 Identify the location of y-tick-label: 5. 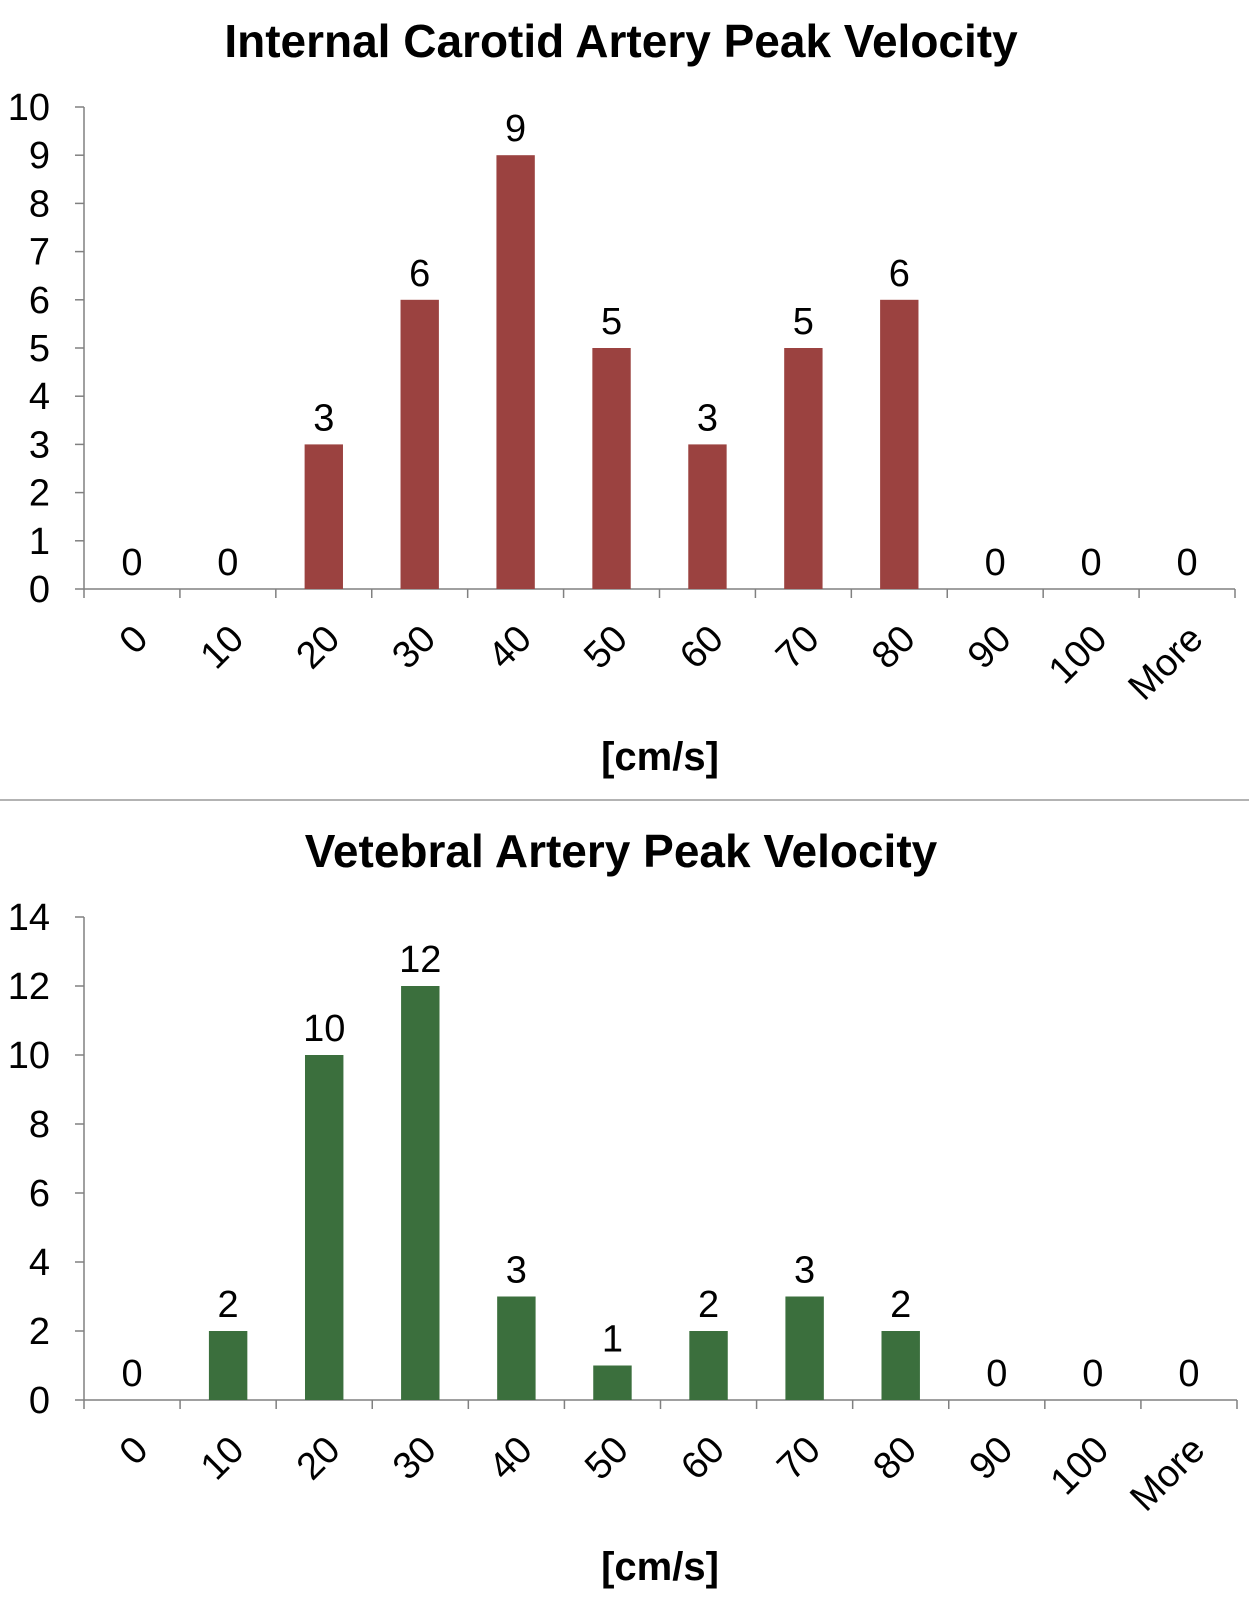
(39, 349).